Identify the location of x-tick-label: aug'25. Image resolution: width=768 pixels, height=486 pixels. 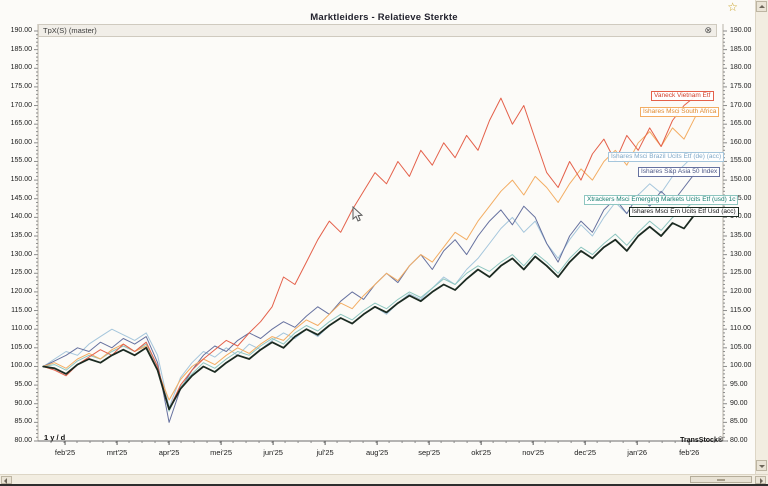
(377, 452).